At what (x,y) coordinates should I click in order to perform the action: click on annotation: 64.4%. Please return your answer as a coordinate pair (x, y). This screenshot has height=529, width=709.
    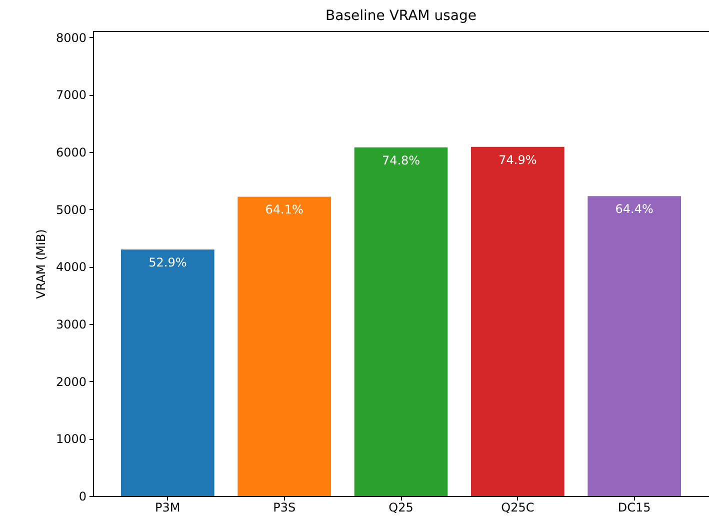
    Looking at the image, I should click on (634, 209).